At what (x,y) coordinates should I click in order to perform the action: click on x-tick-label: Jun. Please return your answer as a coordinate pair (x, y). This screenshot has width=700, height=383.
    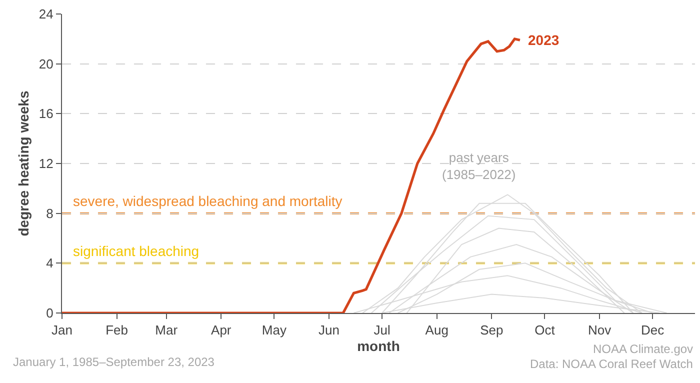
    Looking at the image, I should click on (329, 330).